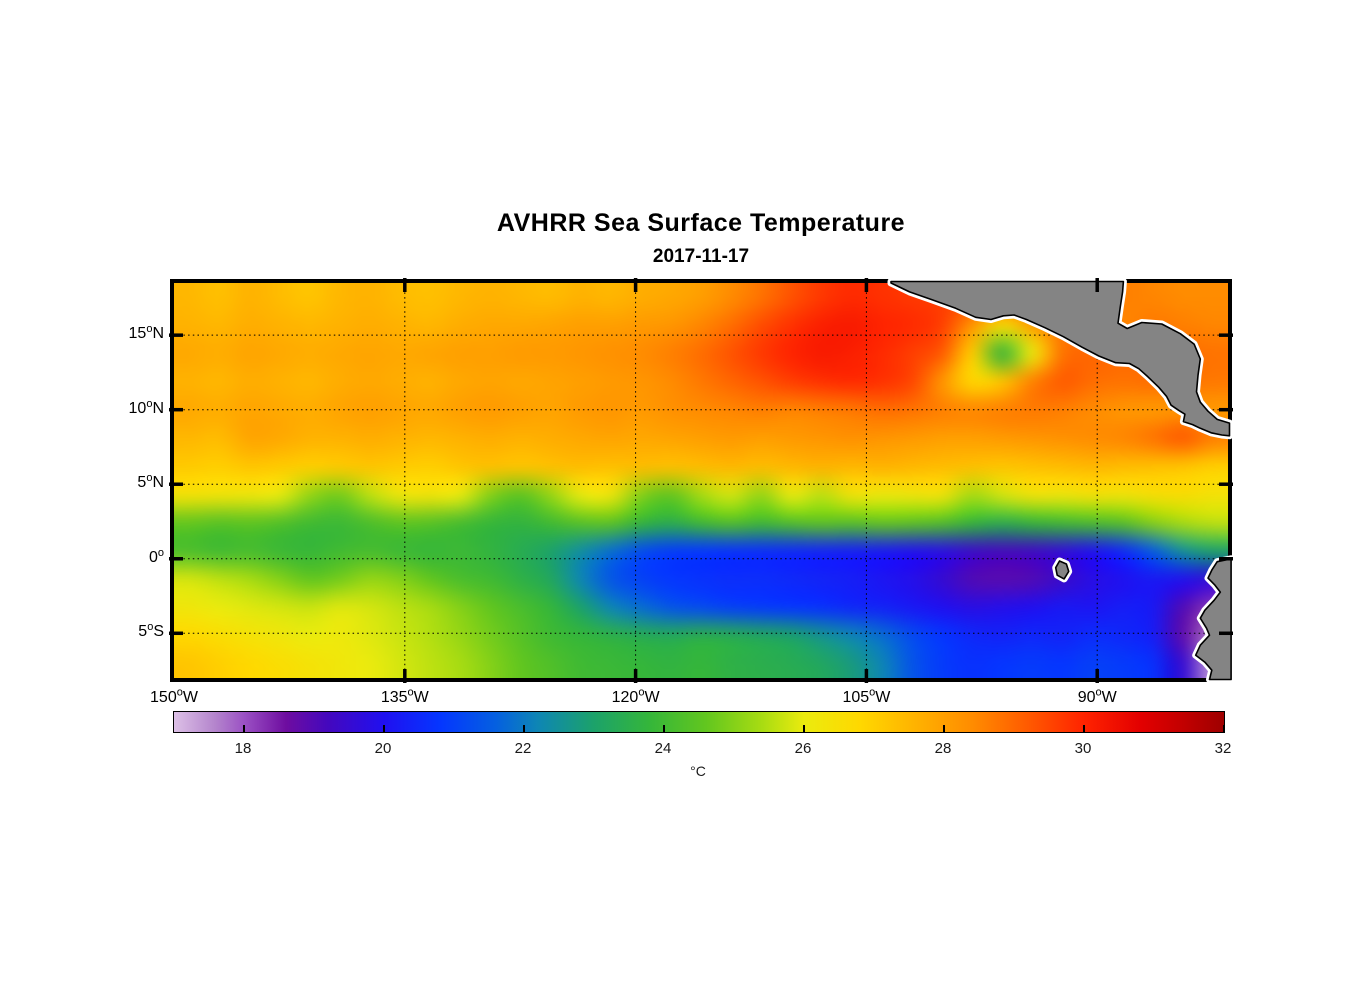 The width and height of the screenshot is (1356, 1000). Describe the element at coordinates (243, 748) in the screenshot. I see `colorbar-tick-label: 18` at that location.